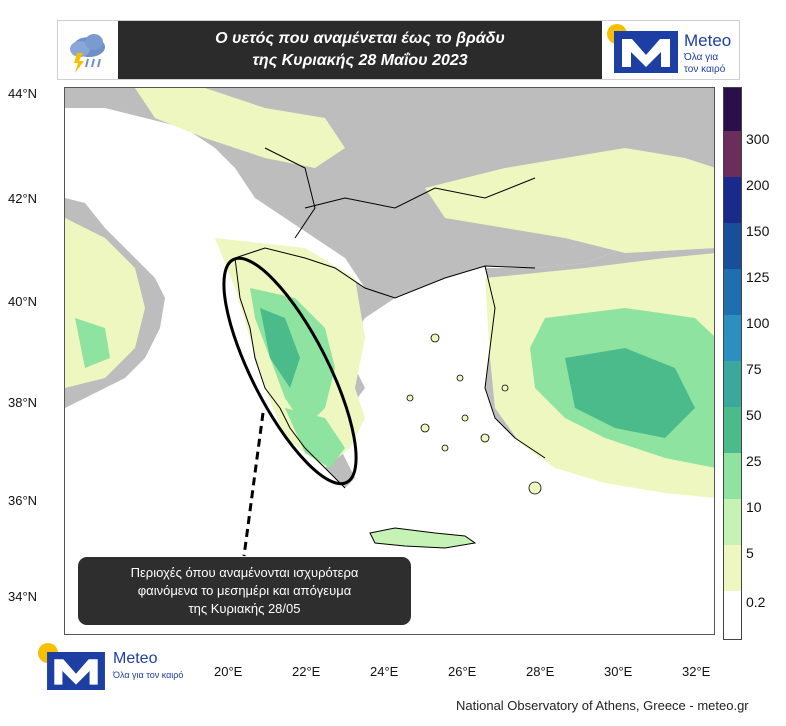 The height and width of the screenshot is (726, 786). What do you see at coordinates (23, 500) in the screenshot?
I see `lat-label-36: 36°N` at bounding box center [23, 500].